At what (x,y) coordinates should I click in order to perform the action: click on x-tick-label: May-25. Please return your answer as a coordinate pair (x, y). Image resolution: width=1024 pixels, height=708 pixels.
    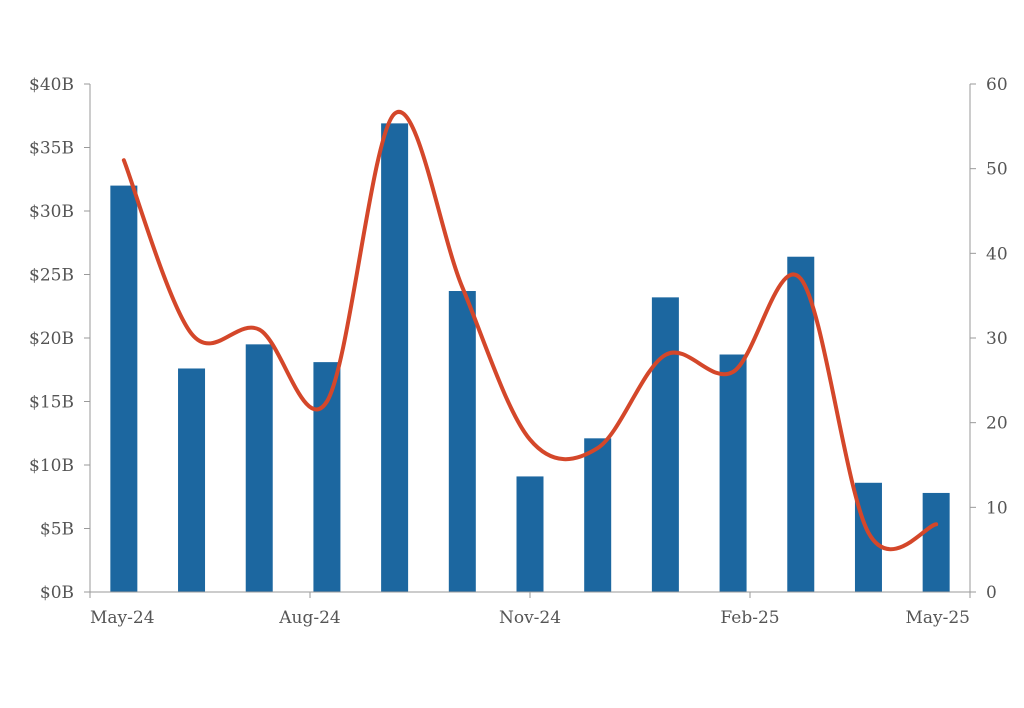
    Looking at the image, I should click on (937, 618).